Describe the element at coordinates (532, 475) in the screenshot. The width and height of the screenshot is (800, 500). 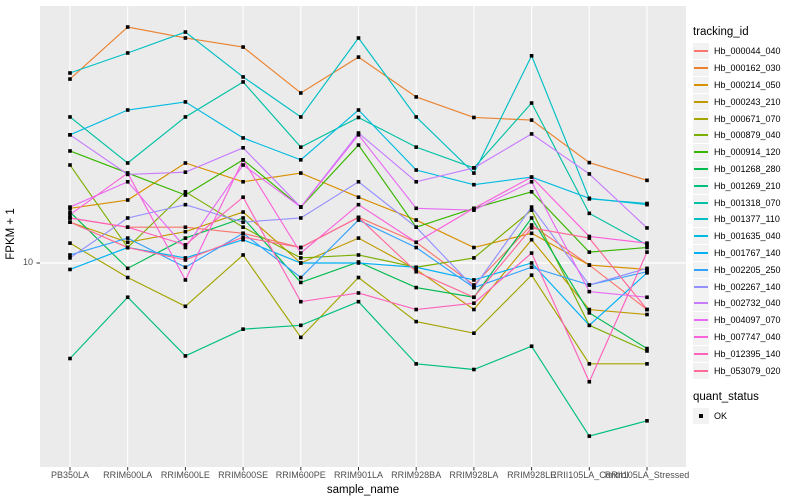
I see `x-tick-label: RRIM928LE` at that location.